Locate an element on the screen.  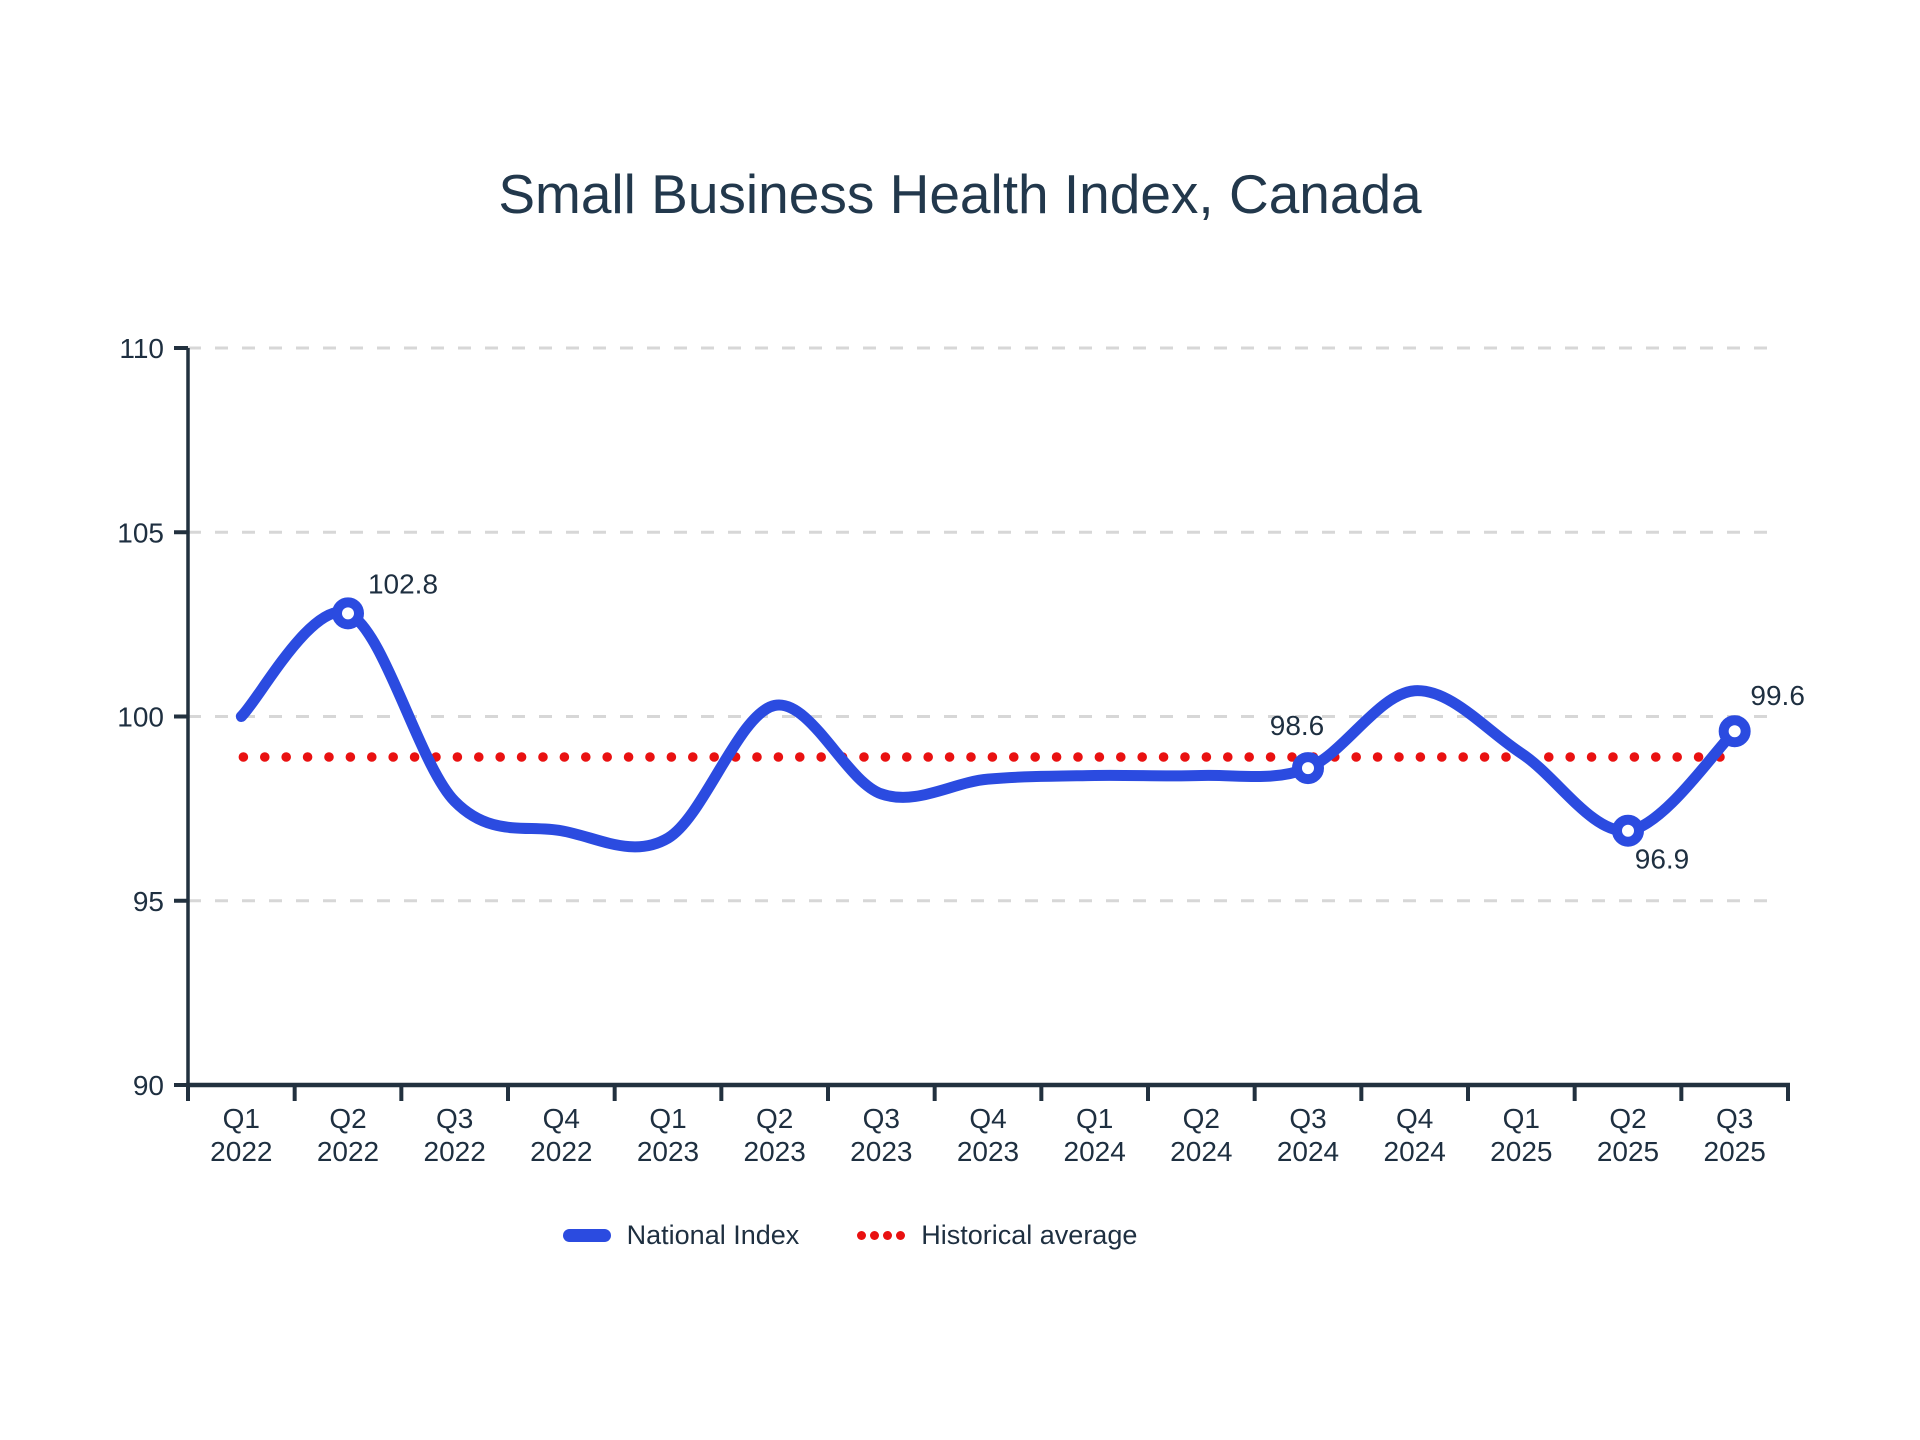
x-tick-label-q3-2023: Q3 2023 is located at coordinates (881, 1135).